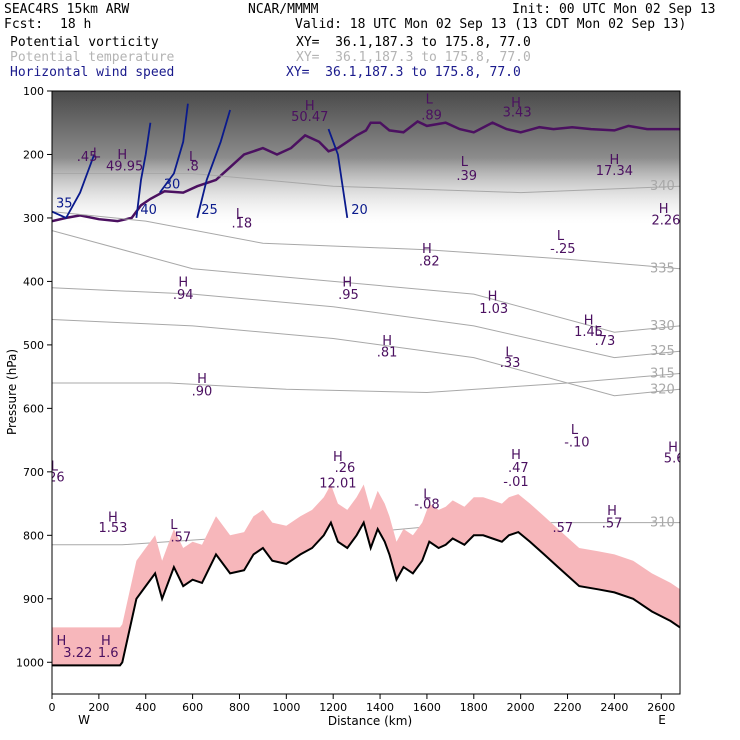  I want to click on pv-annotation-22: H, so click(427, 249).